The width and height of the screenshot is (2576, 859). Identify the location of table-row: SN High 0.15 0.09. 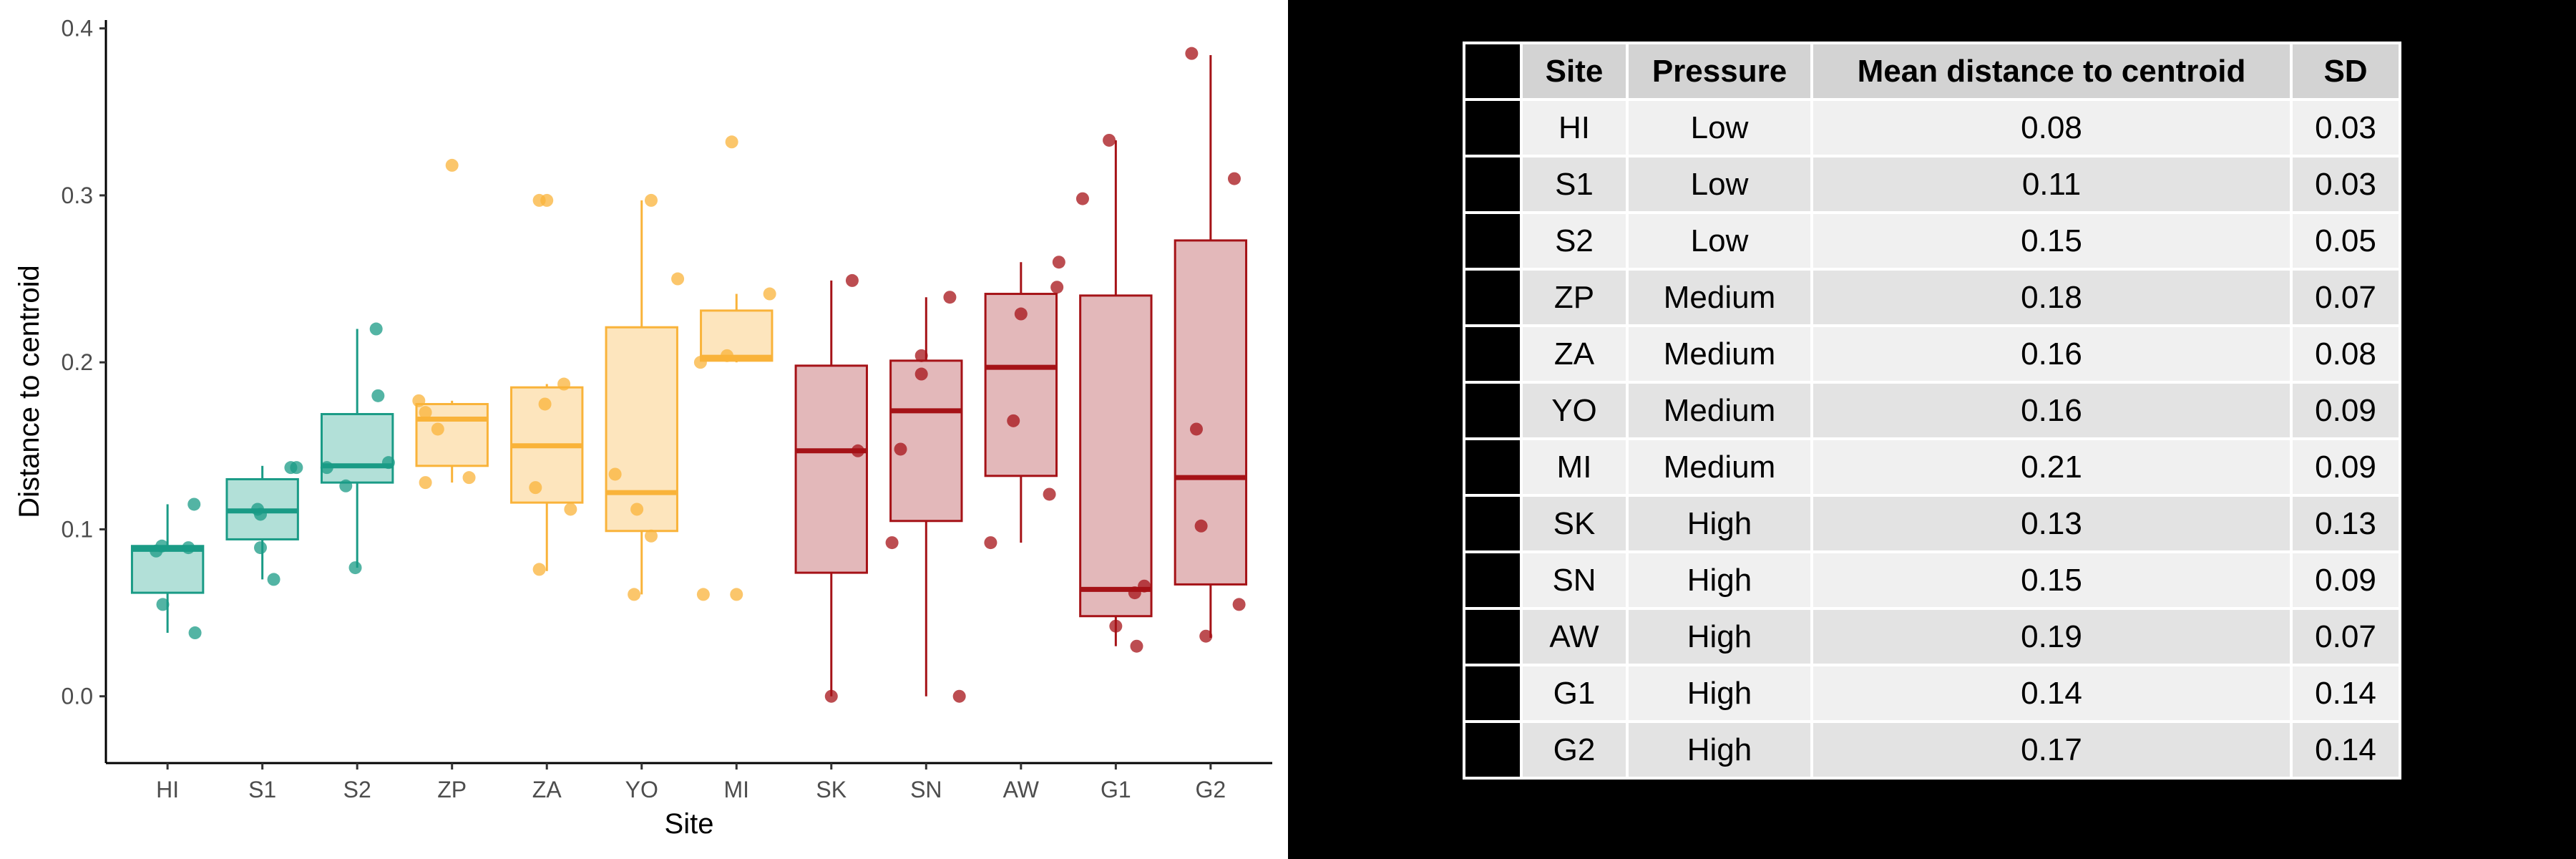
(1932, 580).